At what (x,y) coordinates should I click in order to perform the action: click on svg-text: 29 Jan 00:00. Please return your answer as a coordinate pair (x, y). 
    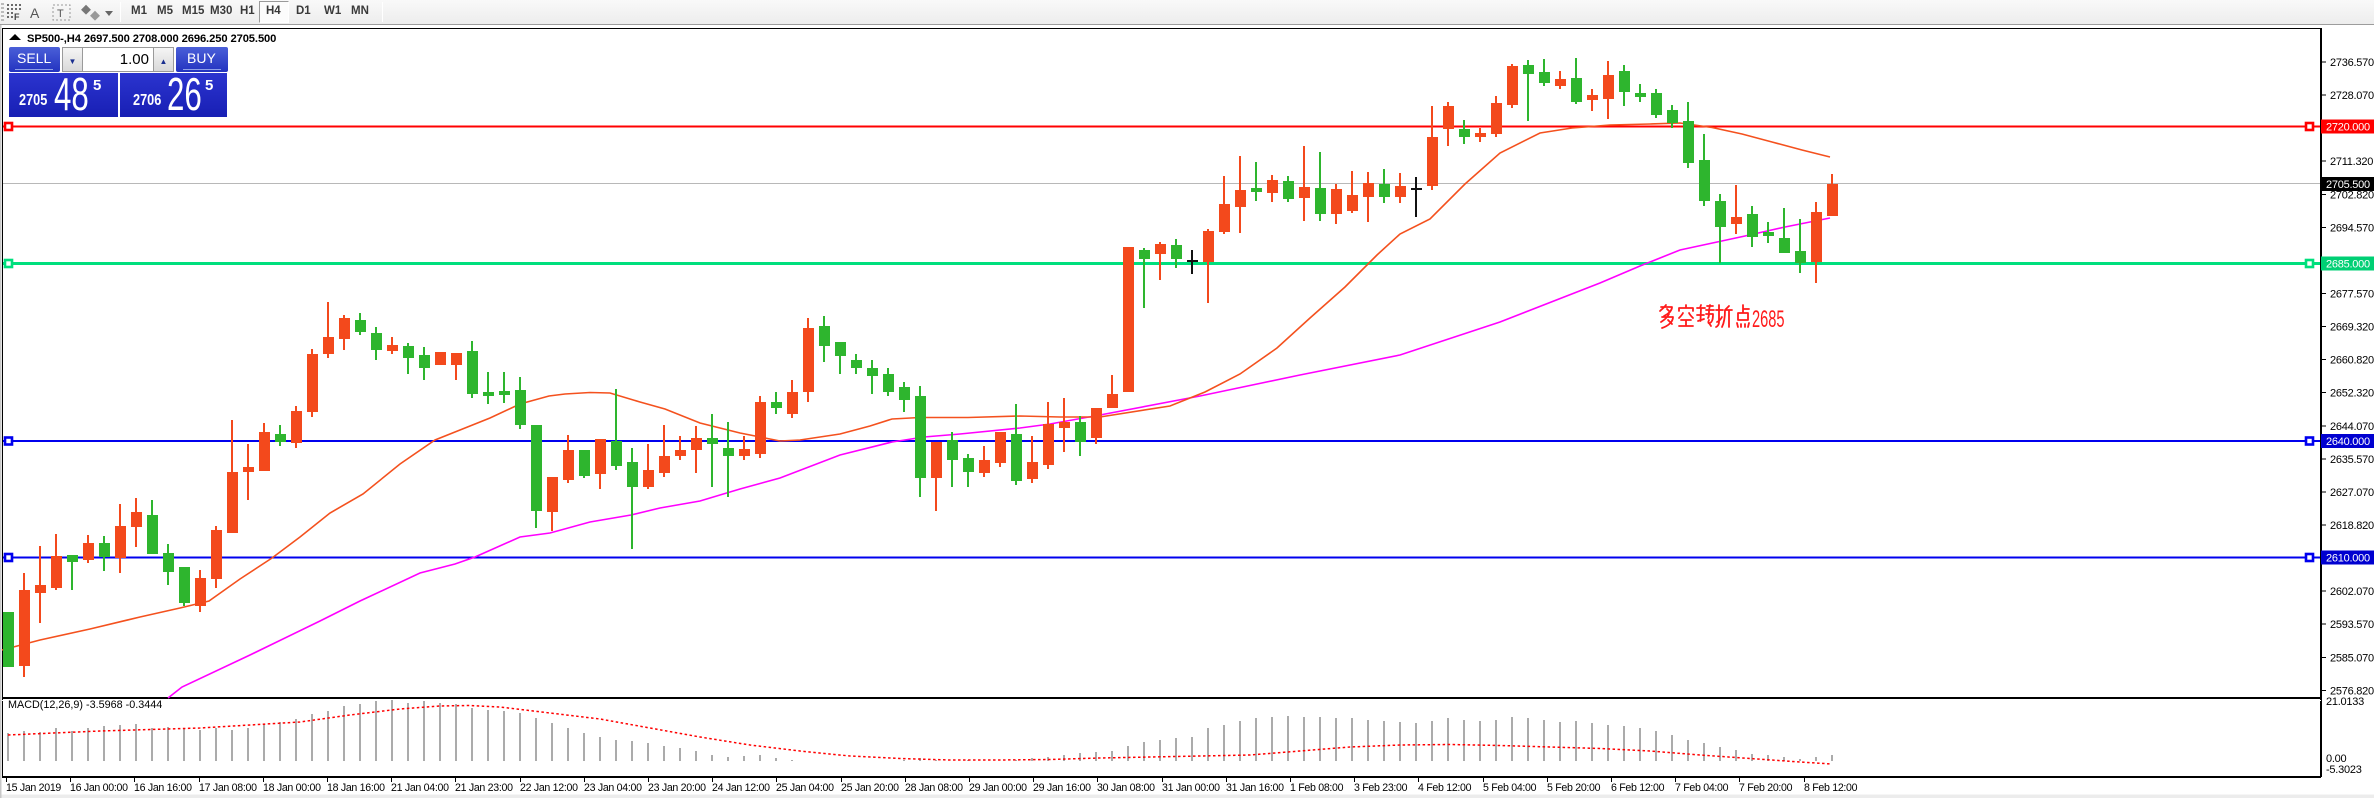
    Looking at the image, I should click on (998, 788).